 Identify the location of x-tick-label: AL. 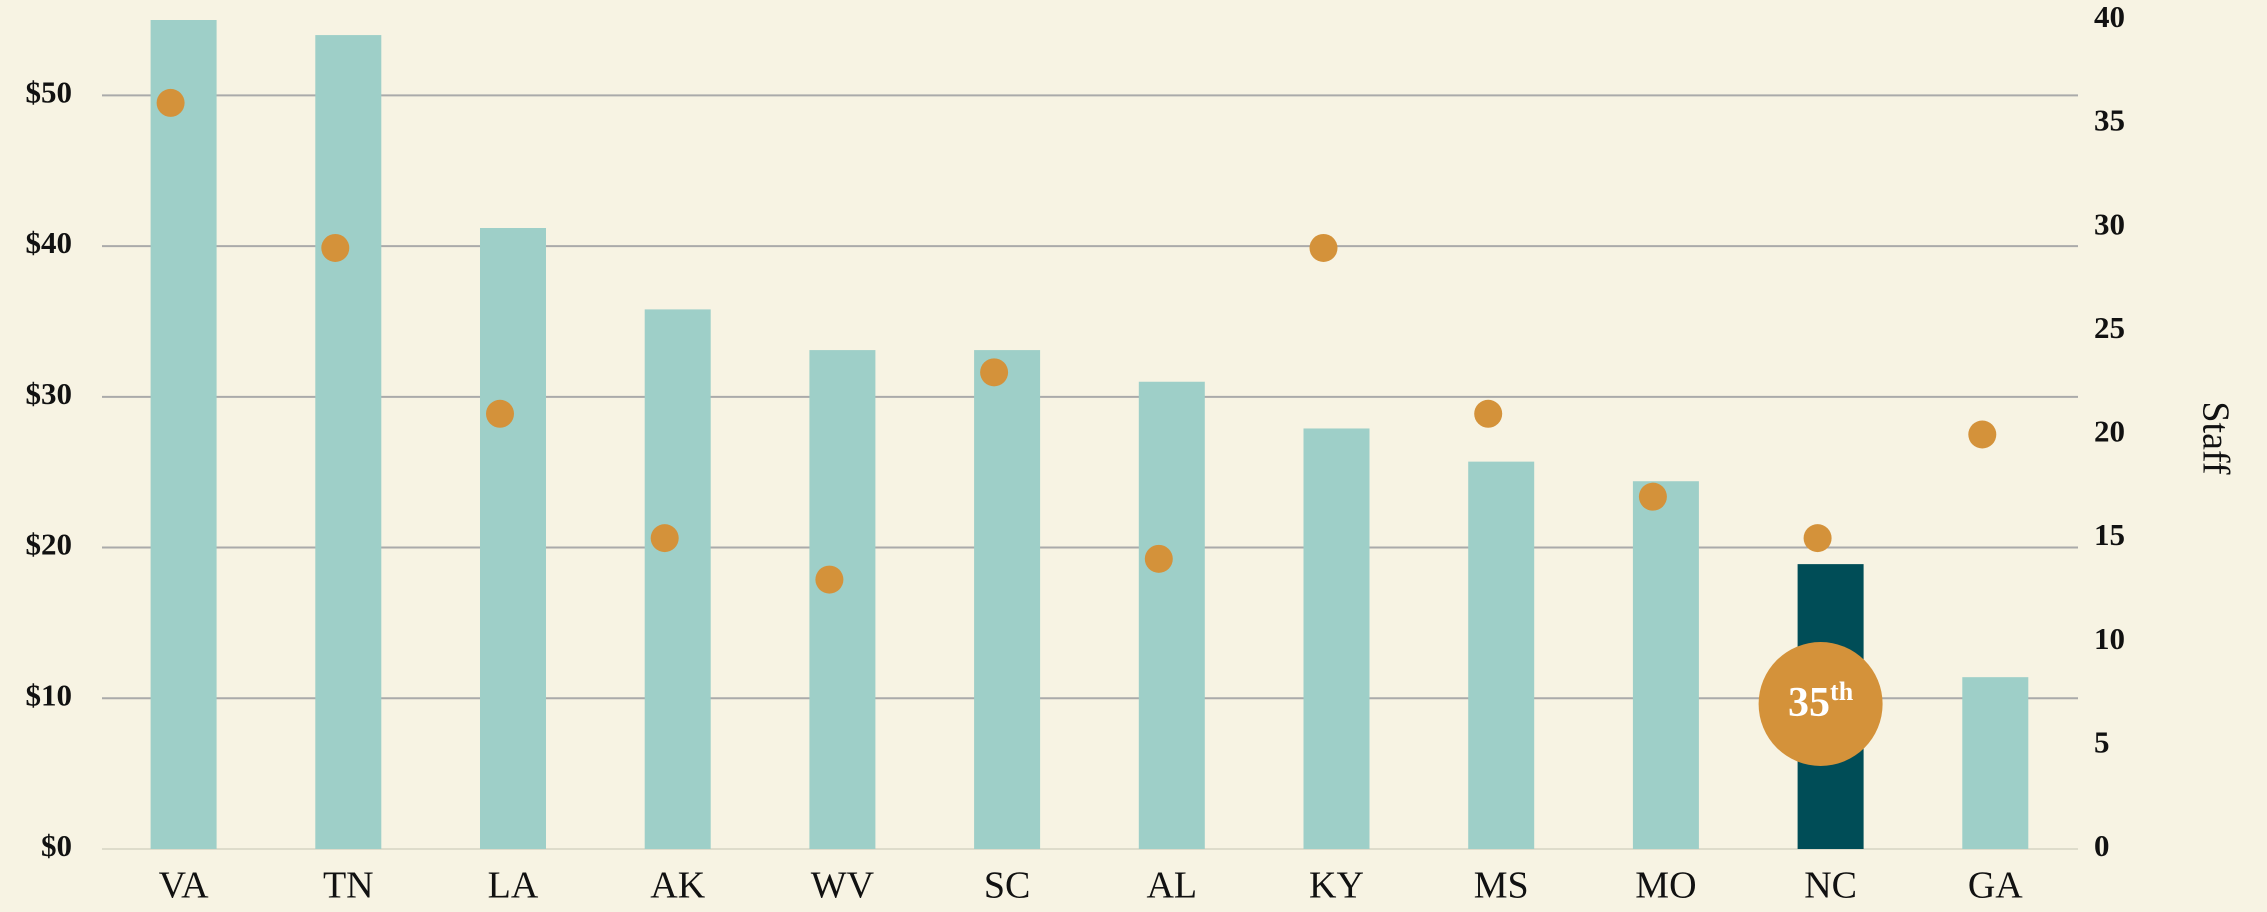
(1171, 886).